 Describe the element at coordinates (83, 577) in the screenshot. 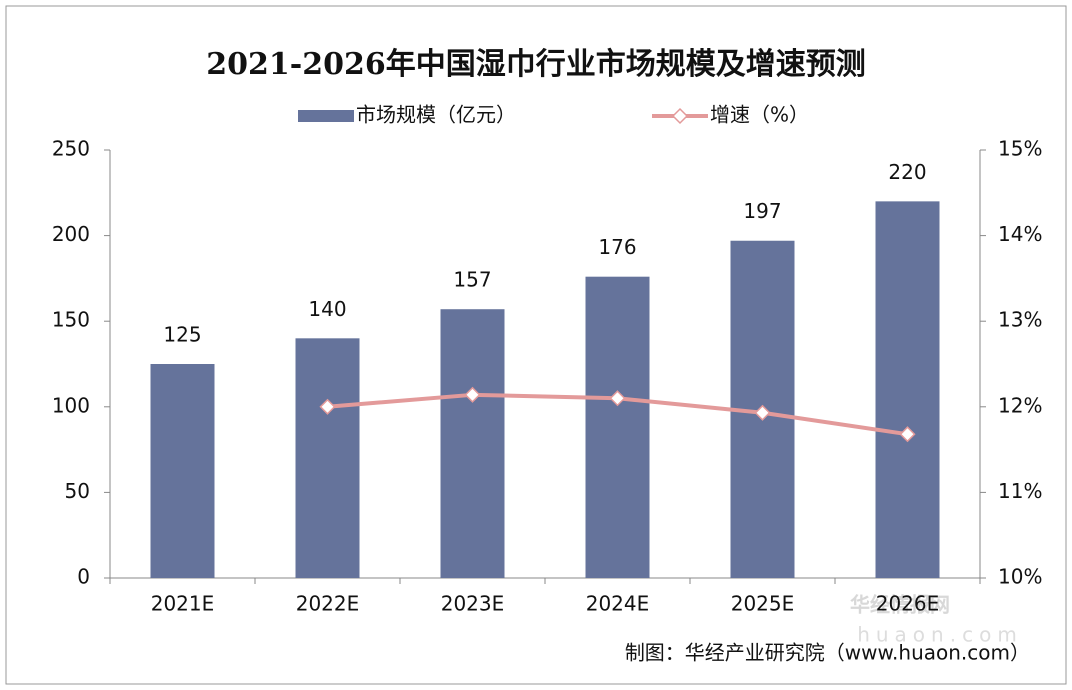

I see `y-tick-label: 0` at that location.